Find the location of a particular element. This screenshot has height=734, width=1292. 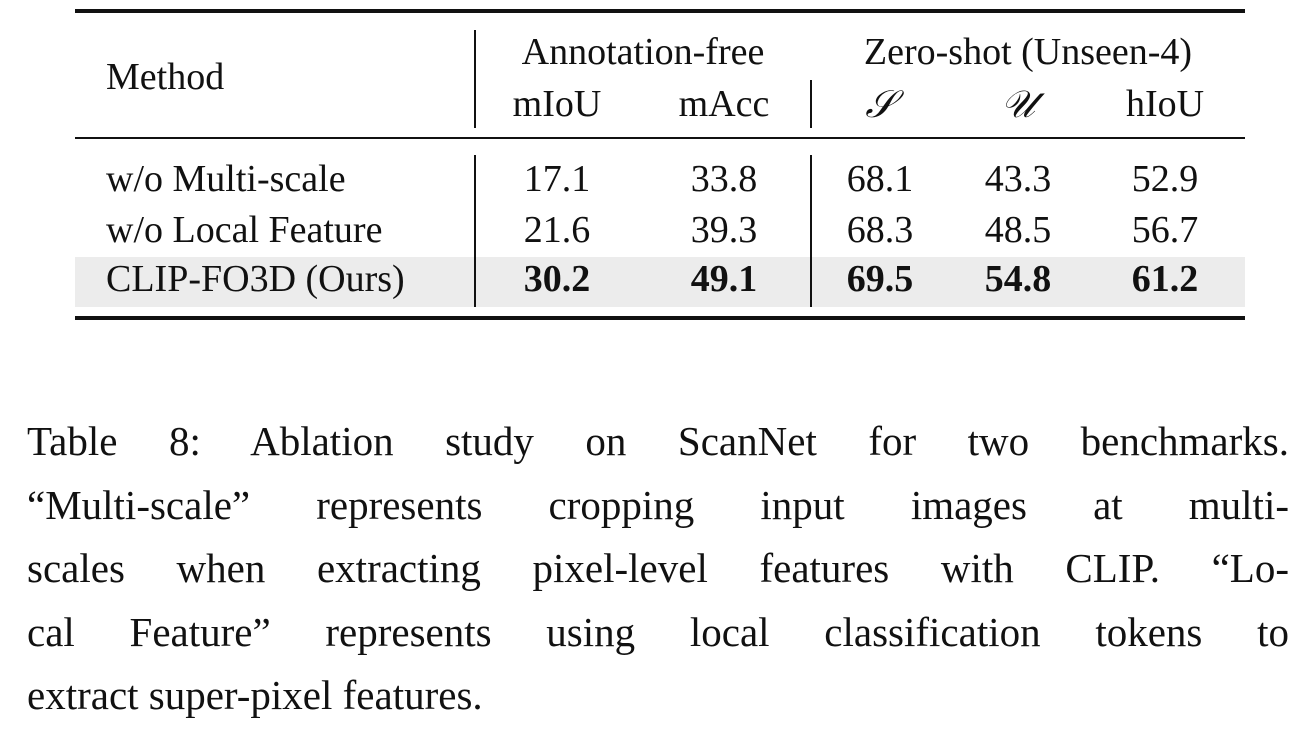

table-row-method: w/o Multi-scale is located at coordinates (226, 179).